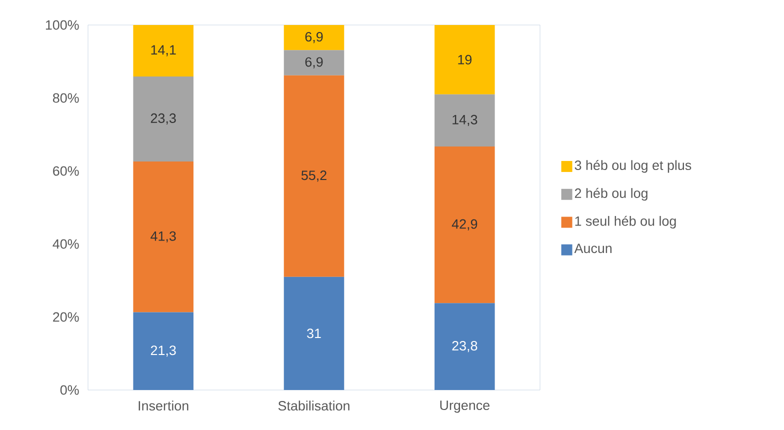 Image resolution: width=784 pixels, height=430 pixels. I want to click on data-label: 55,2, so click(313, 176).